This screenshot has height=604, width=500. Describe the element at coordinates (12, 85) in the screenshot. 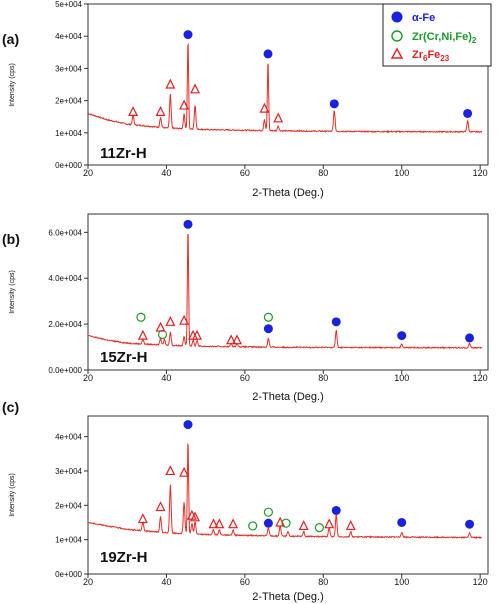

I see `y-axis-label-a: Intensity (cps)` at that location.